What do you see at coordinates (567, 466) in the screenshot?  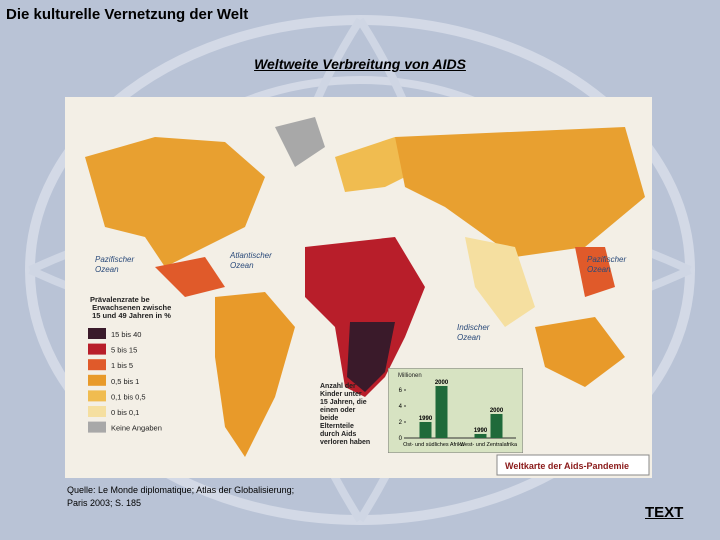 I see `map-caption: Weltkarte der Aids-Pandemie` at bounding box center [567, 466].